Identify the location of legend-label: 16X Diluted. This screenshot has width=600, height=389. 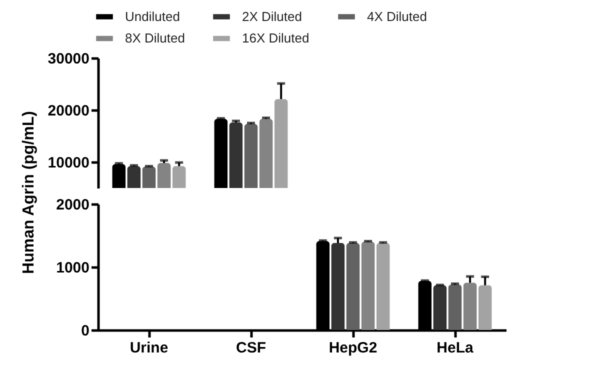
(276, 38).